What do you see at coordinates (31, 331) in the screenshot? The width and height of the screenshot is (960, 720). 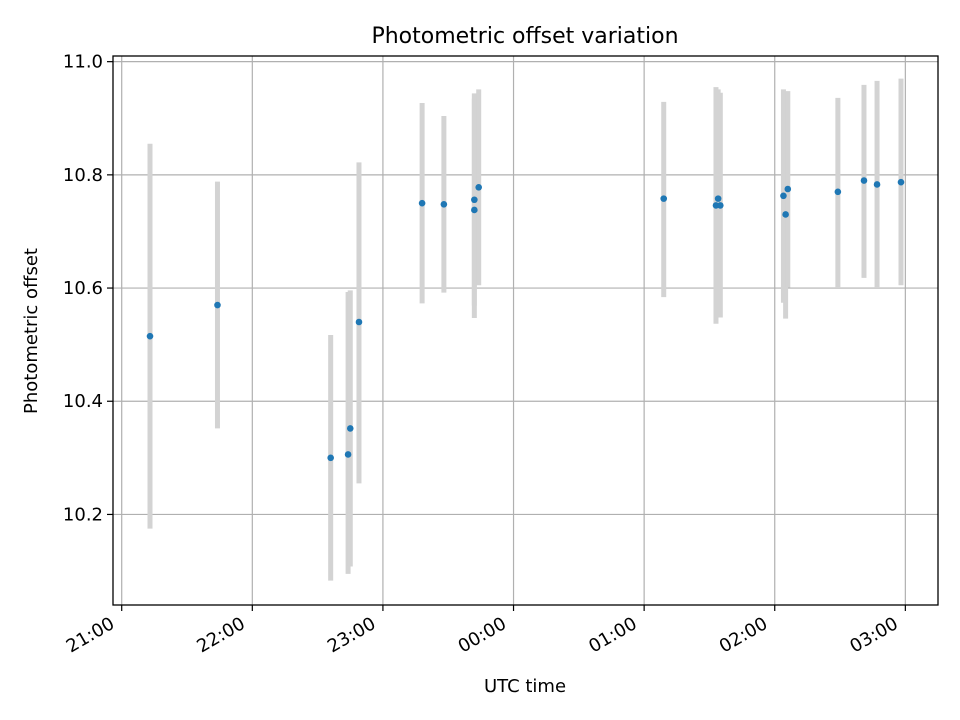 I see `y-axis-label: Photometric offset` at bounding box center [31, 331].